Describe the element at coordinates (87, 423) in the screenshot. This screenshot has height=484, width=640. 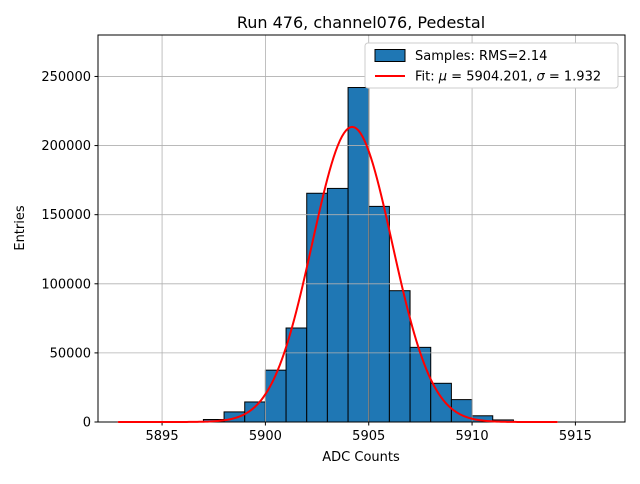
I see `y-tick-label: 0` at that location.